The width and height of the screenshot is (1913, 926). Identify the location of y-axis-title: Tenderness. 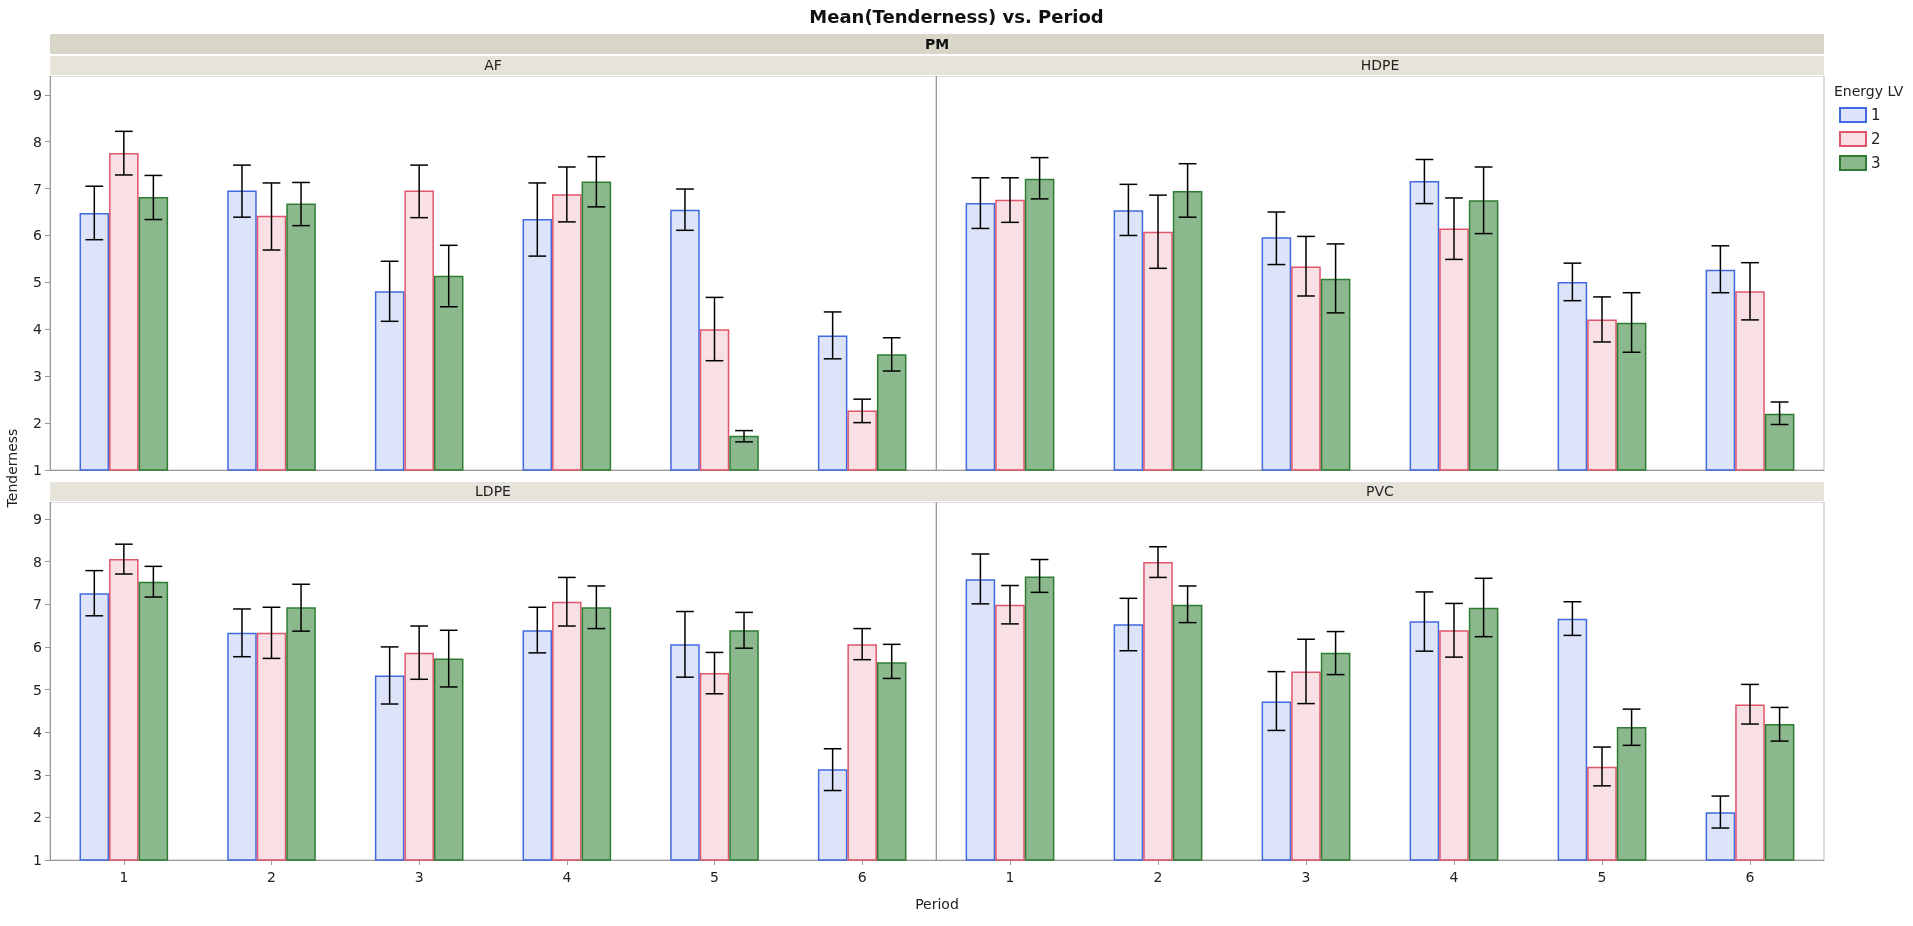
(12, 468).